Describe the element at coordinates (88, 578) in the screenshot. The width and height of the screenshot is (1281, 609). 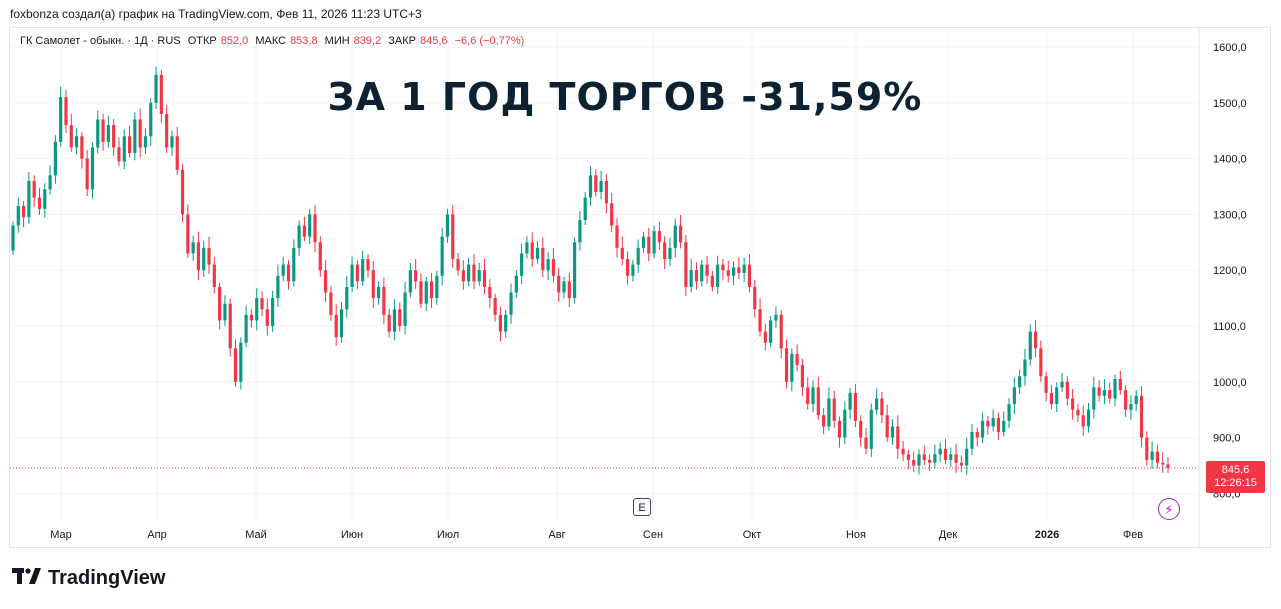
I see `tradingview-logo: TradingView` at that location.